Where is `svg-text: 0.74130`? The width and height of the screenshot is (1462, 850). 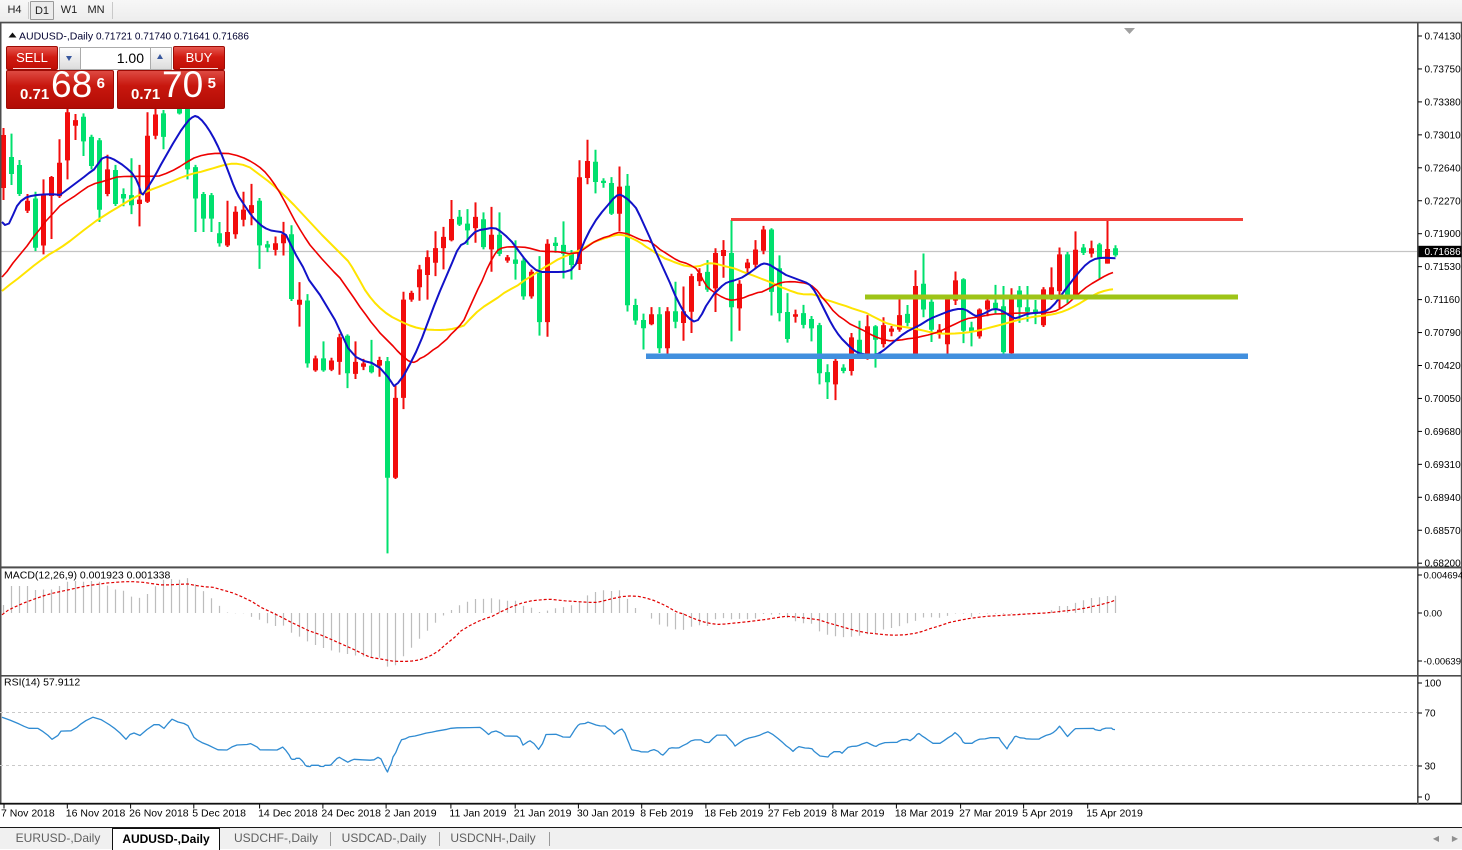 svg-text: 0.74130 is located at coordinates (1443, 37).